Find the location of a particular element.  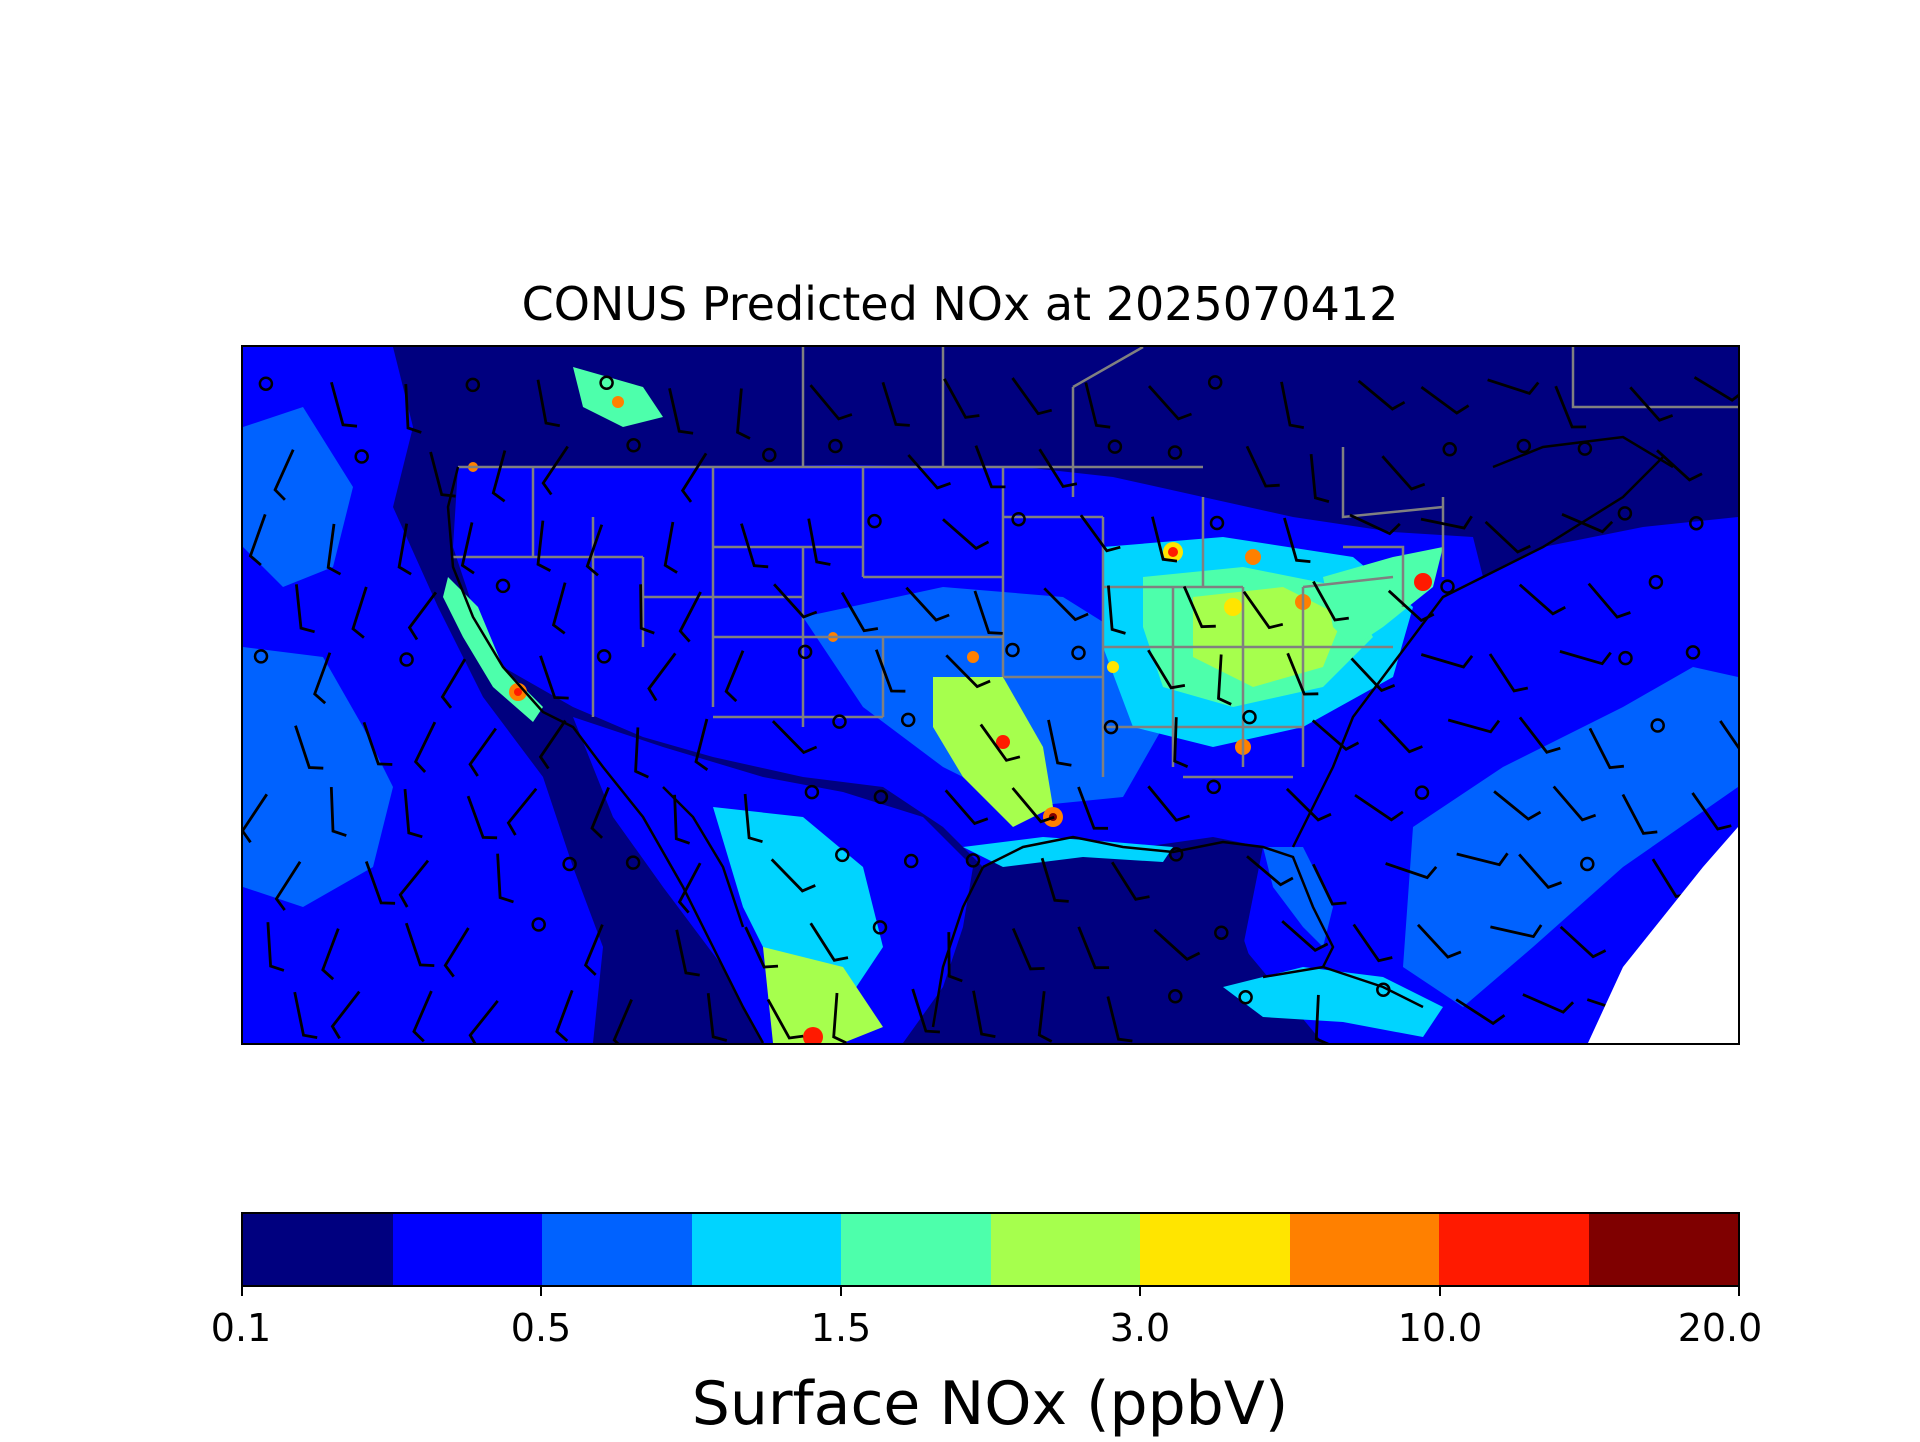

colorbar is located at coordinates (990, 1249).